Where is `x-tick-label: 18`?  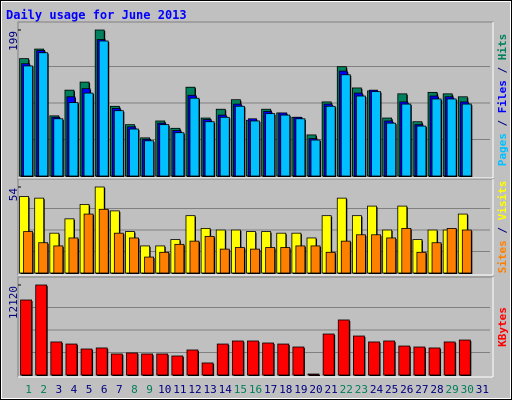
x-tick-label: 18 is located at coordinates (285, 389).